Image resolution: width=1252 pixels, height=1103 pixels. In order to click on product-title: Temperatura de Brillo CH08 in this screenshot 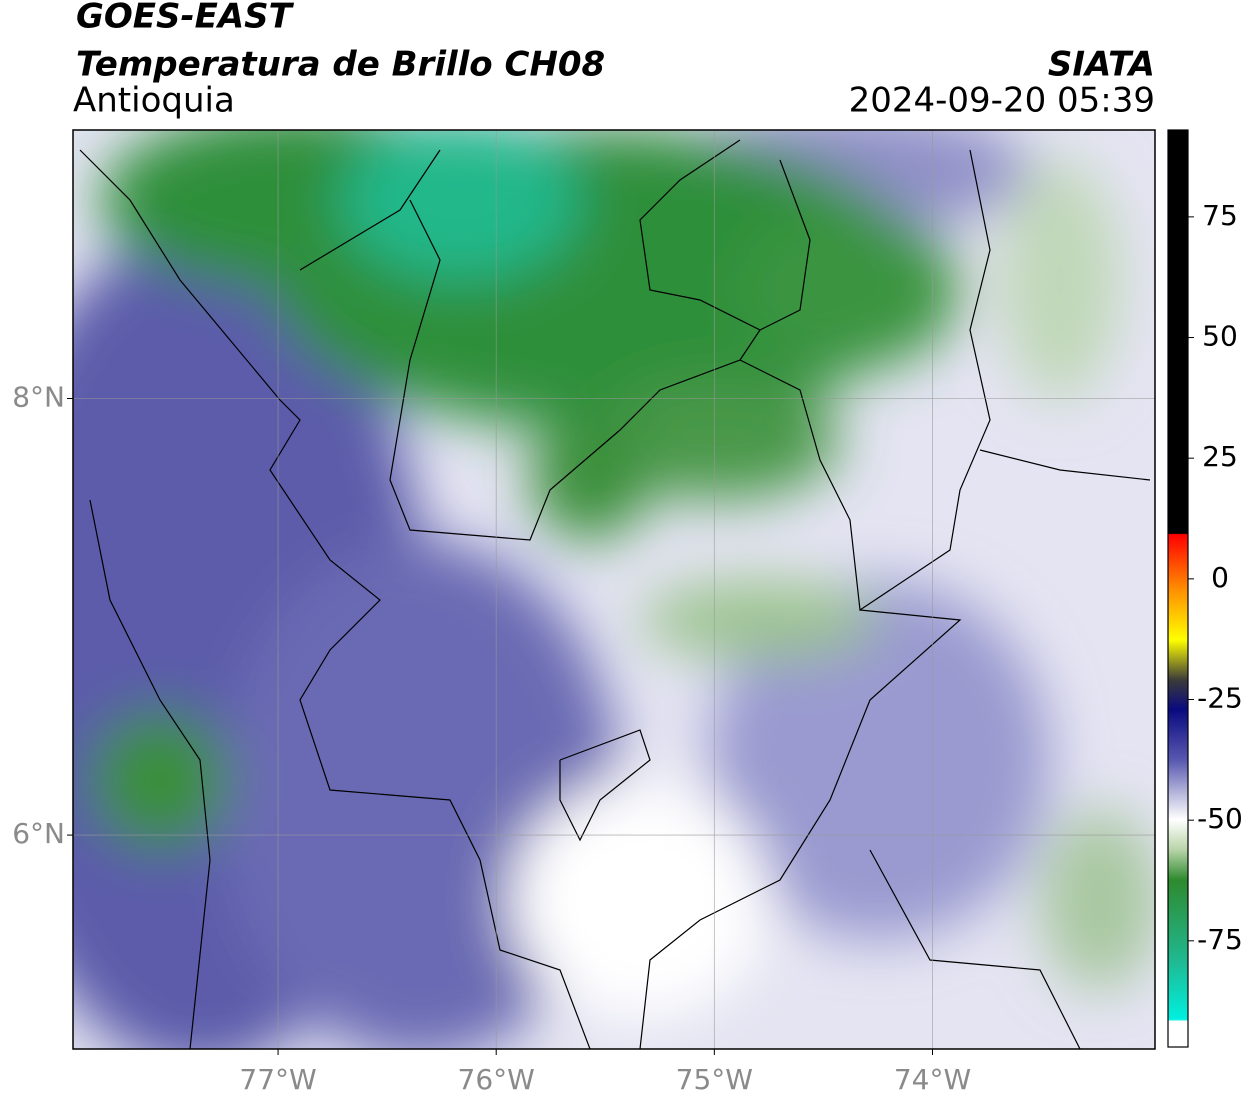, I will do `click(340, 65)`.